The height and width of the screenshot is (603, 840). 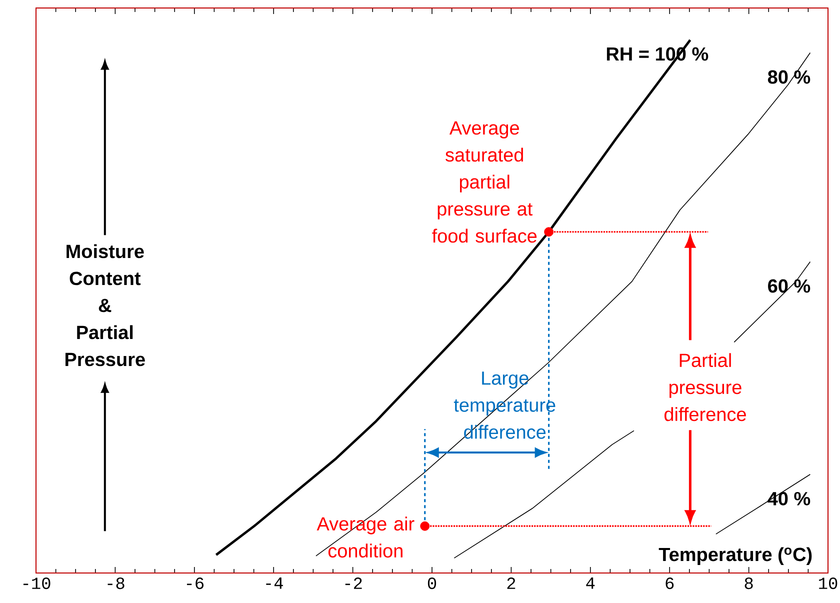 I want to click on series-label: 60 %, so click(x=789, y=286).